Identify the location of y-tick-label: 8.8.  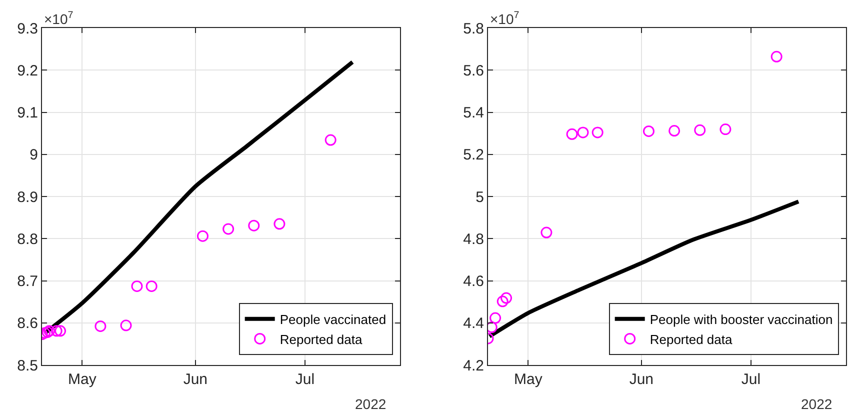
(27, 239).